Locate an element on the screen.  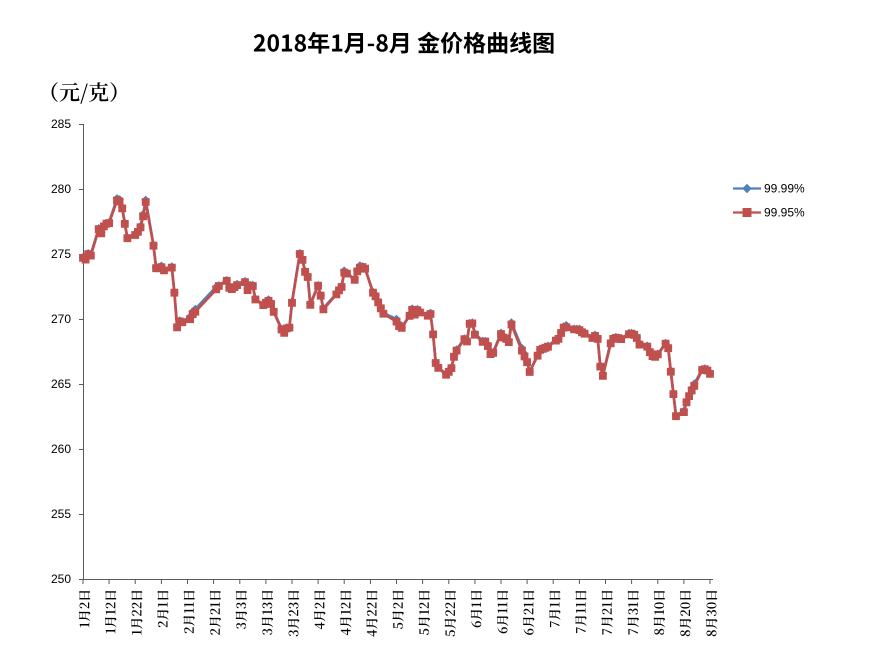
svg-text: 275 is located at coordinates (61, 254).